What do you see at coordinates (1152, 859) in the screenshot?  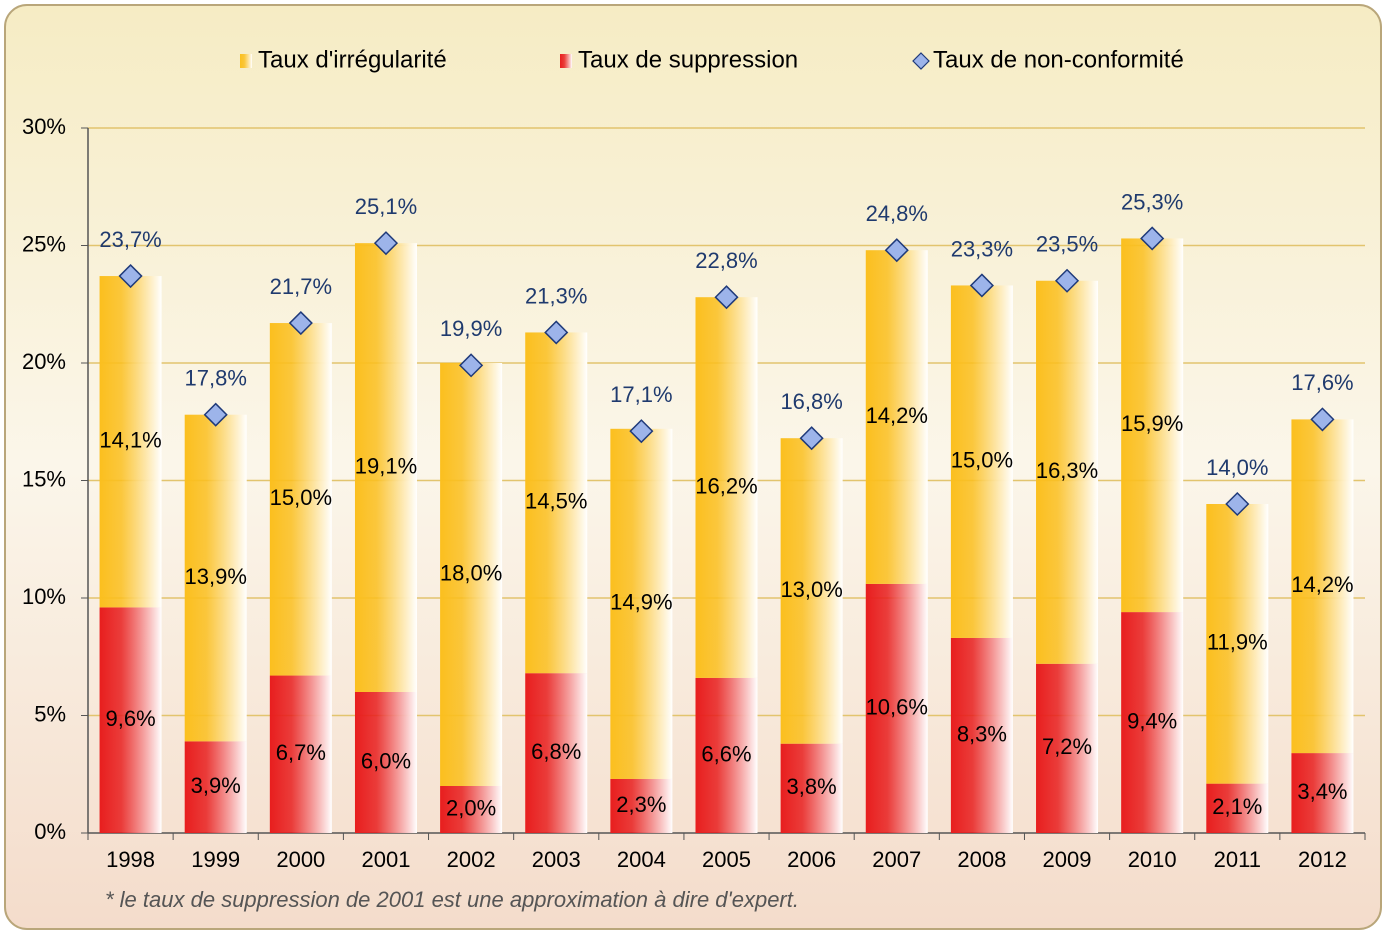 I see `x-tick-label: 2010` at bounding box center [1152, 859].